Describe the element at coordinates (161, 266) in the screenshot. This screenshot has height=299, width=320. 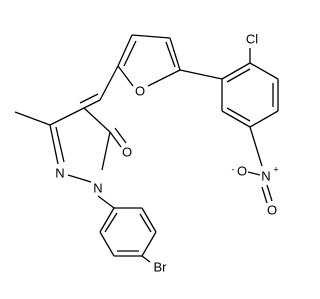
I see `atom-label: Br` at that location.